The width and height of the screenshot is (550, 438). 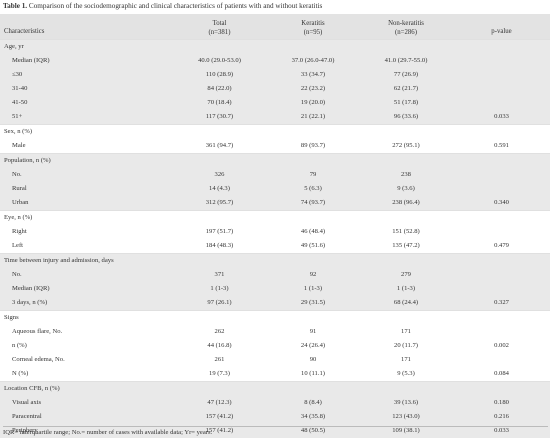 What do you see at coordinates (275, 359) in the screenshot?
I see `table-row: Corneal edema, No. 261 90 171` at bounding box center [275, 359].